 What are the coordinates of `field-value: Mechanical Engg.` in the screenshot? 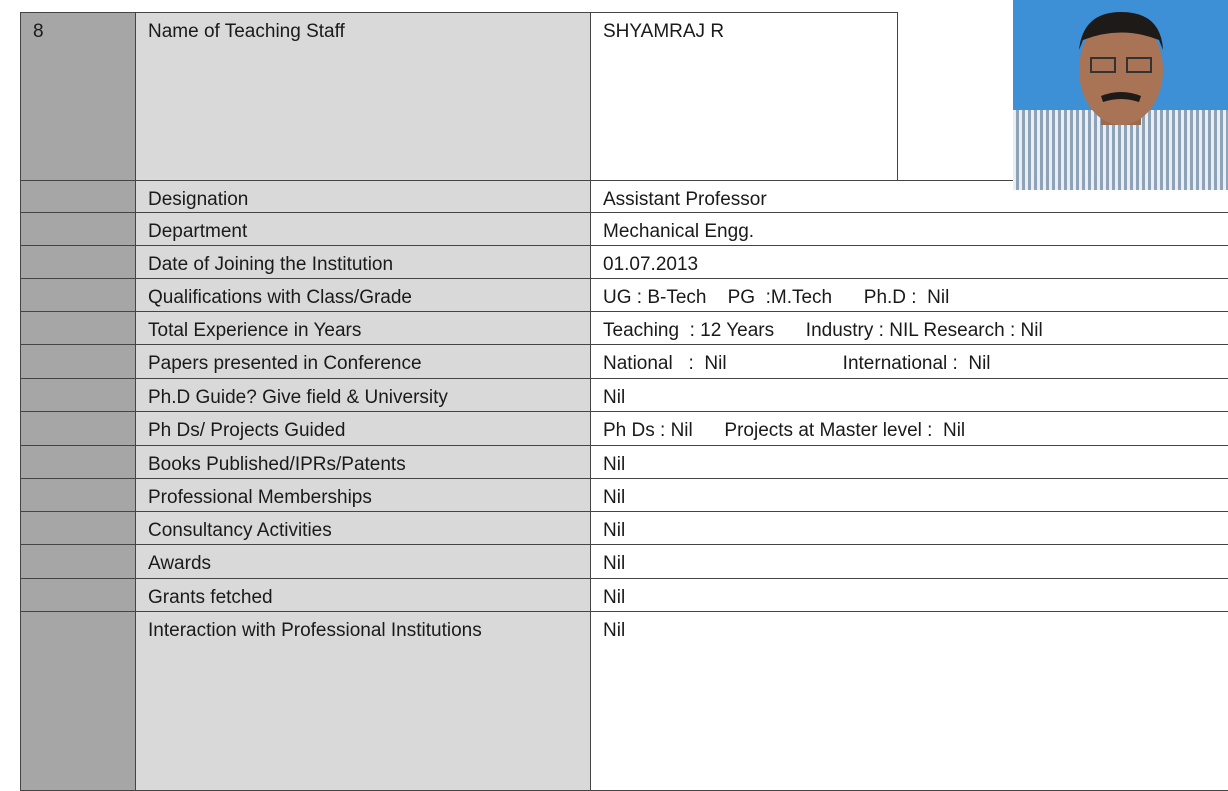 It's located at (909, 229).